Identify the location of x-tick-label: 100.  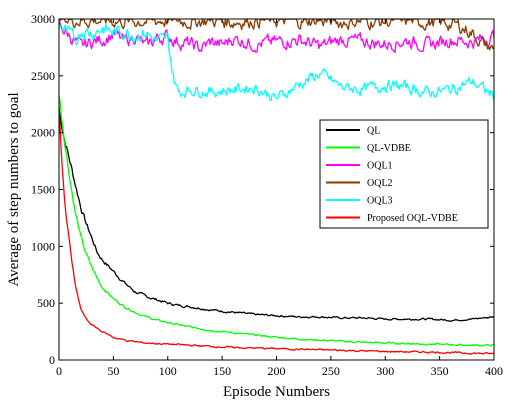
(168, 371).